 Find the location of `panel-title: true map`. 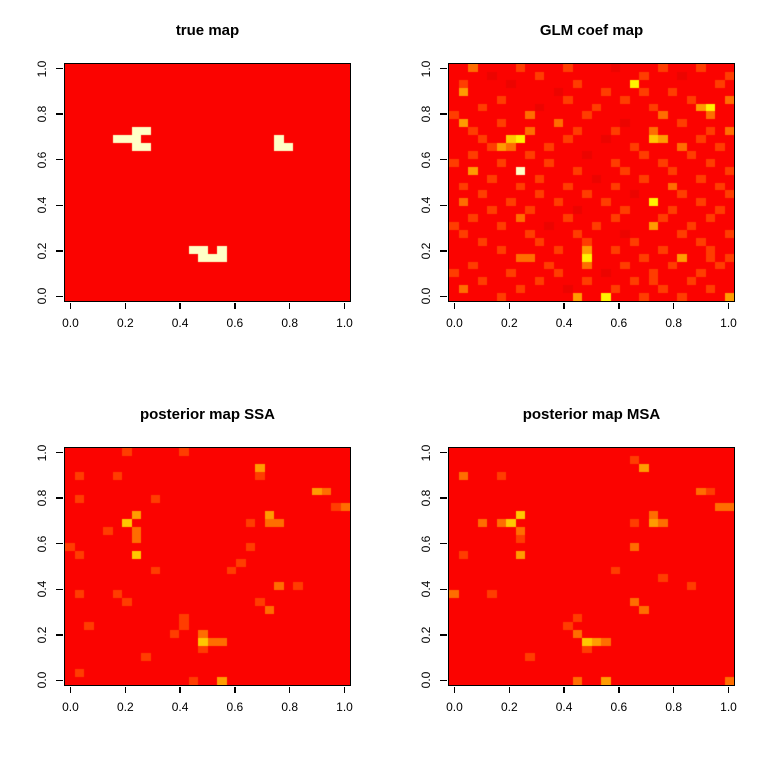

panel-title: true map is located at coordinates (207, 30).